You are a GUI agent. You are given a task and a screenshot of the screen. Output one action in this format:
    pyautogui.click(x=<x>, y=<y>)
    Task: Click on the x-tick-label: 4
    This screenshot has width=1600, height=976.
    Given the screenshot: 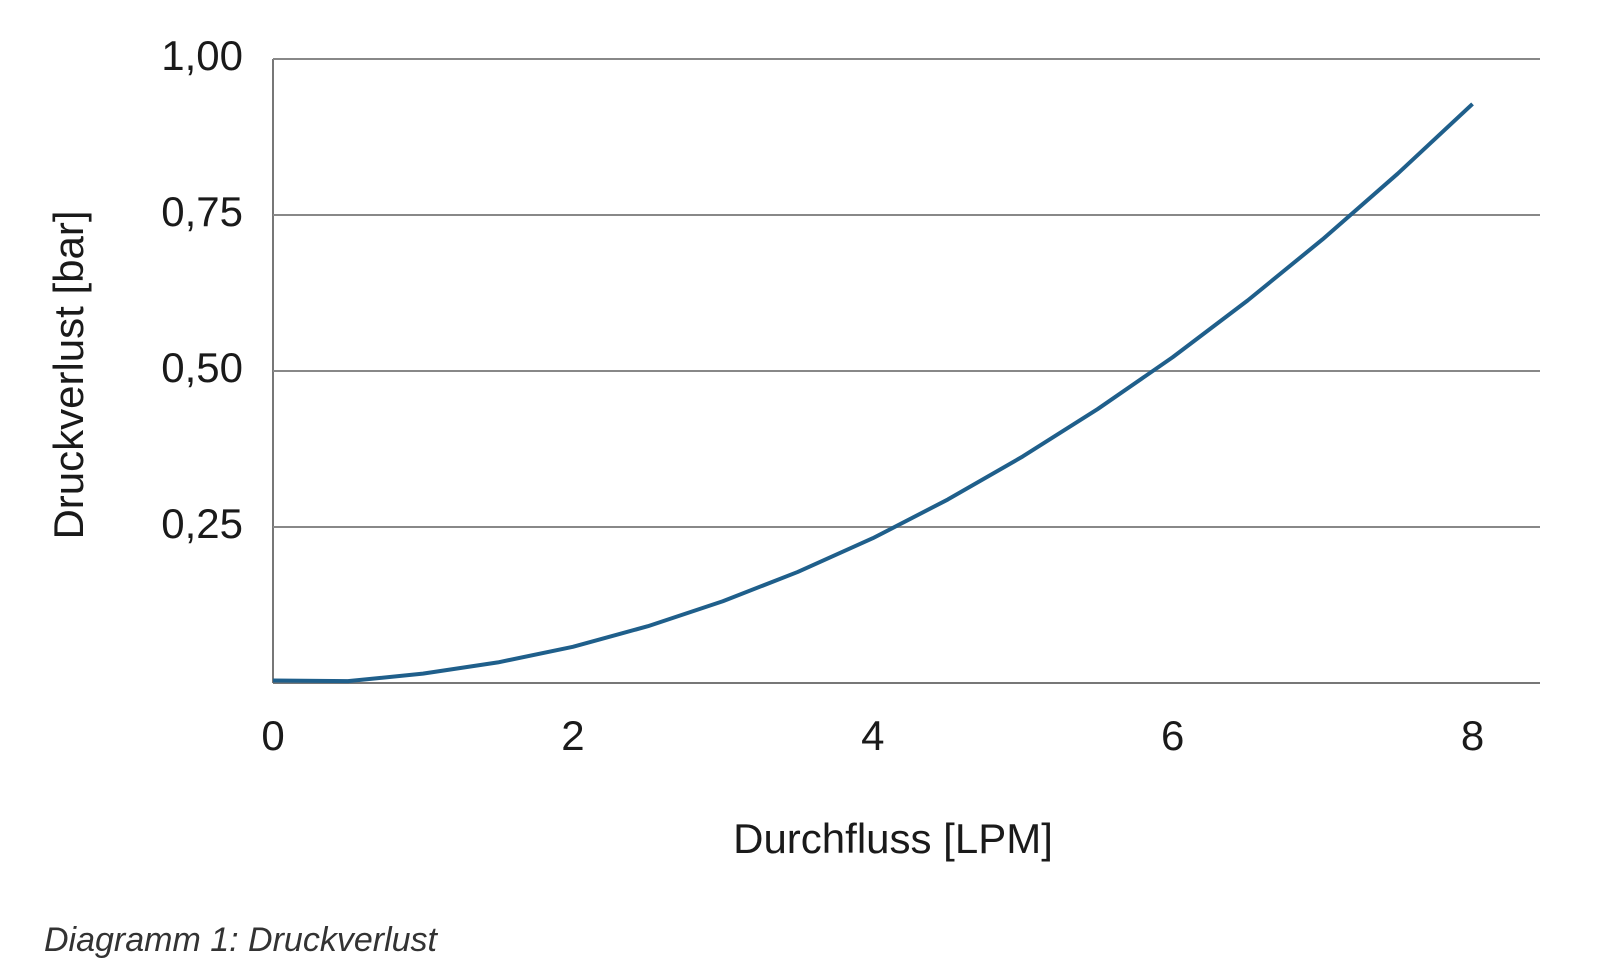 What is the action you would take?
    pyautogui.click(x=872, y=735)
    